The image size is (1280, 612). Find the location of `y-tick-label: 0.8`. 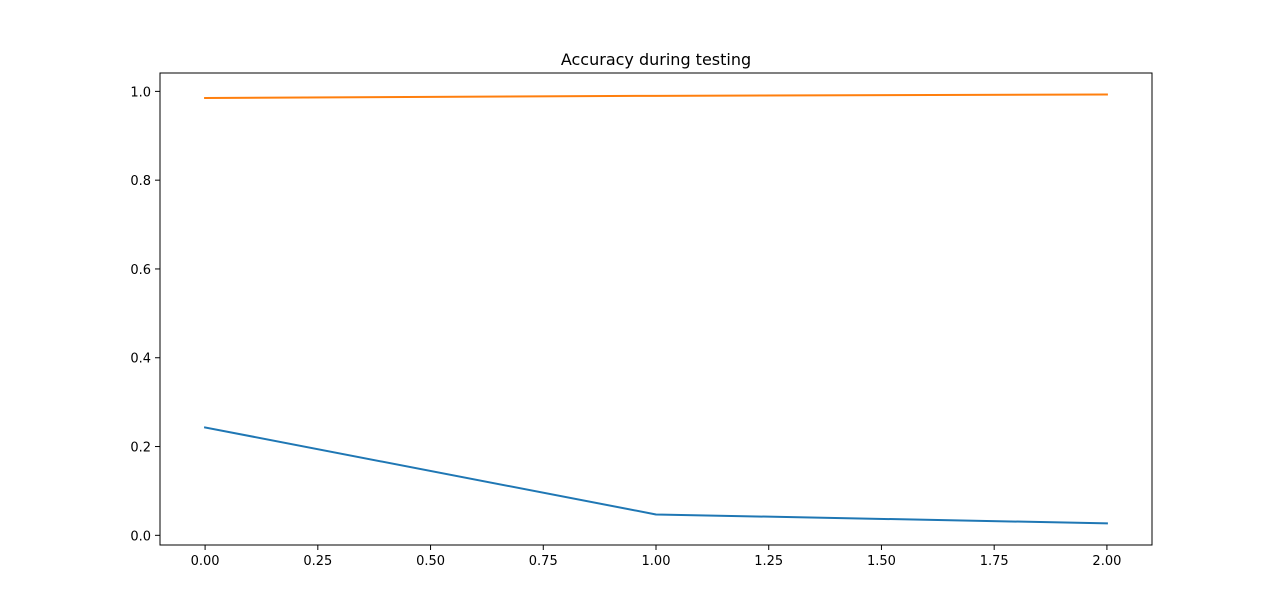

y-tick-label: 0.8 is located at coordinates (140, 181).